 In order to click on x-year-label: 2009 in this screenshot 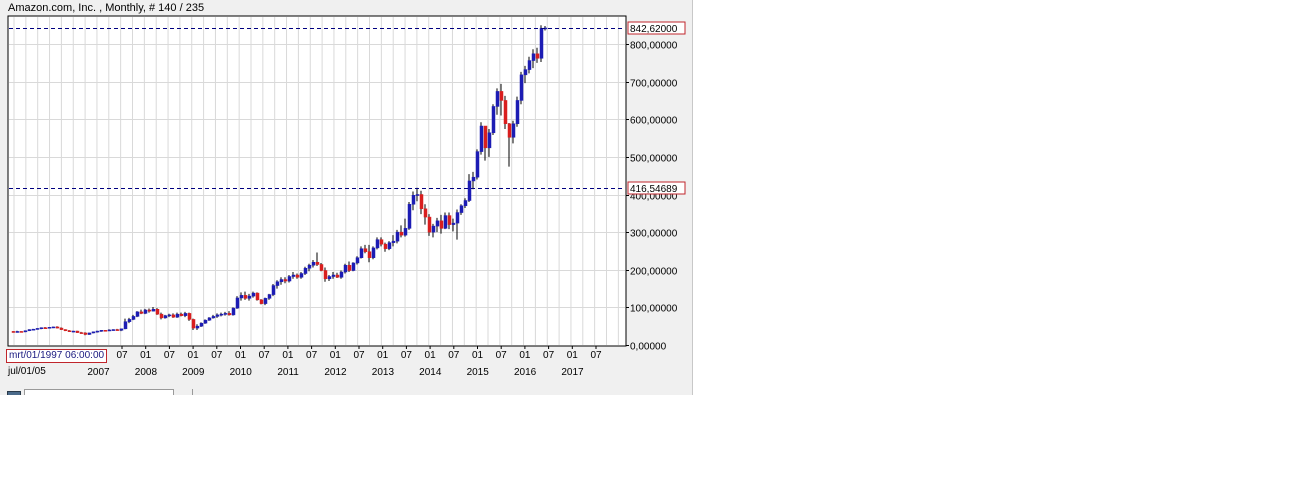, I will do `click(193, 372)`.